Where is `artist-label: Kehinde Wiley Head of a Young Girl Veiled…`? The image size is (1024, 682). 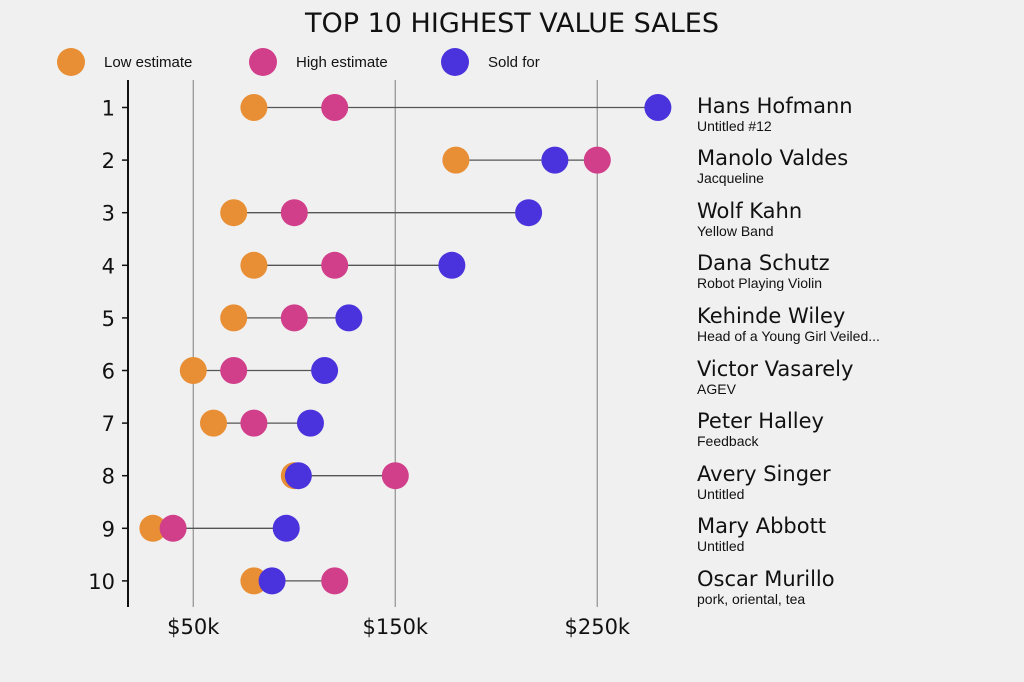
artist-label: Kehinde Wiley Head of a Young Girl Veiled… is located at coordinates (788, 324).